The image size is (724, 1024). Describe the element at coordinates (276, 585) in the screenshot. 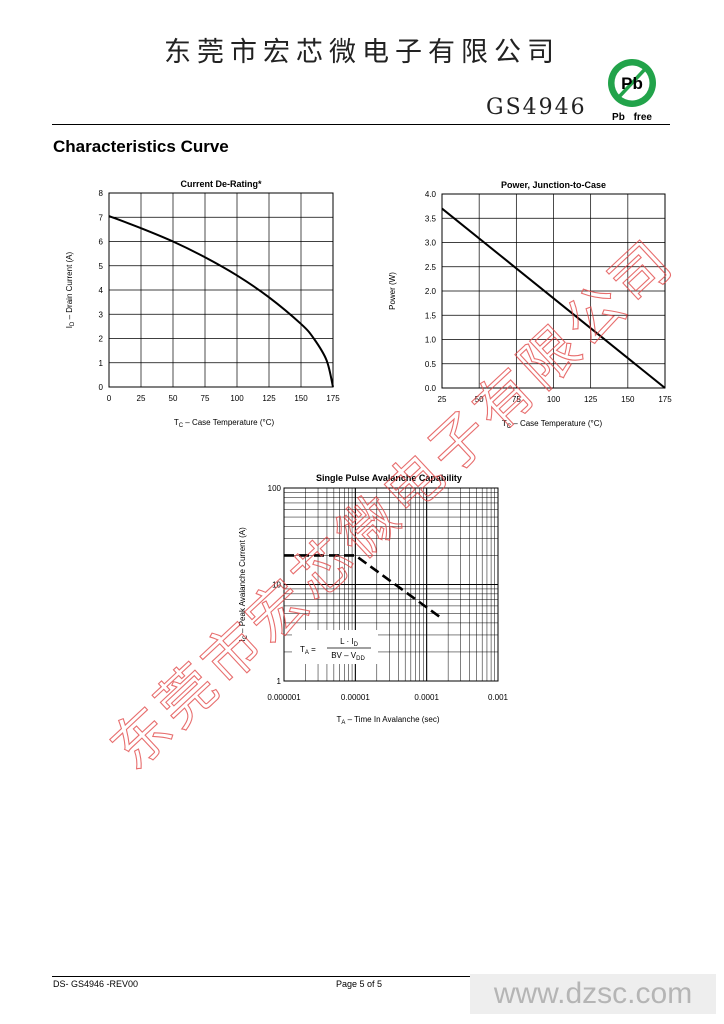

I see `y-tick-label: 10` at that location.